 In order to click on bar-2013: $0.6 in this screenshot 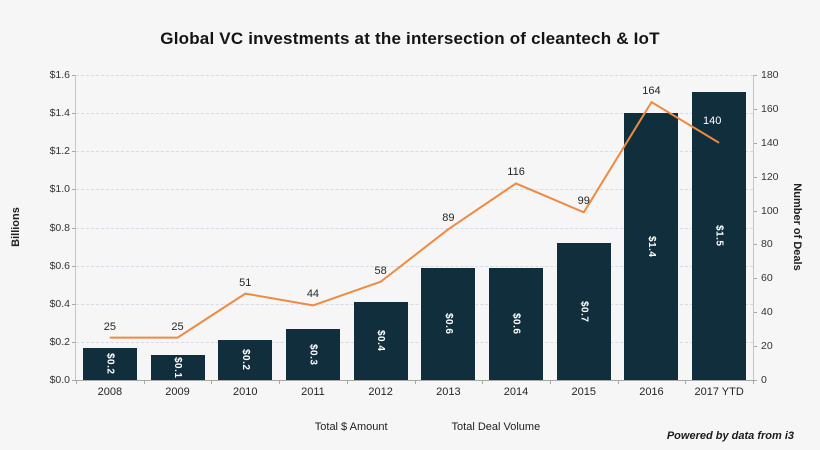, I will do `click(448, 323)`.